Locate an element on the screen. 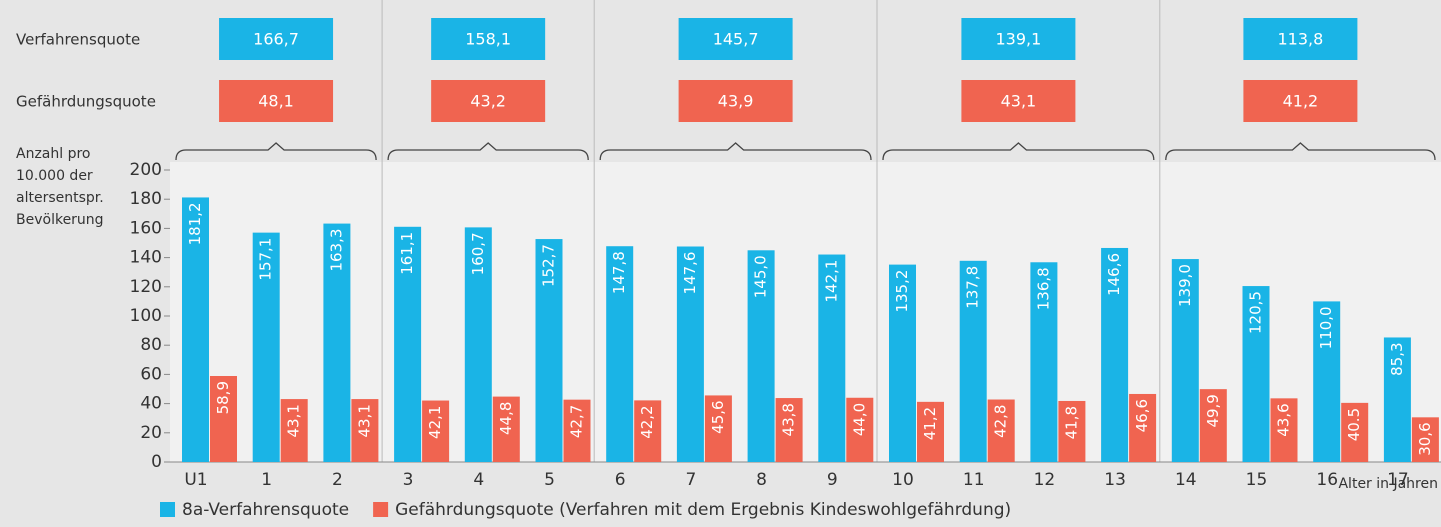  y-tick-label: 80 is located at coordinates (151, 345).